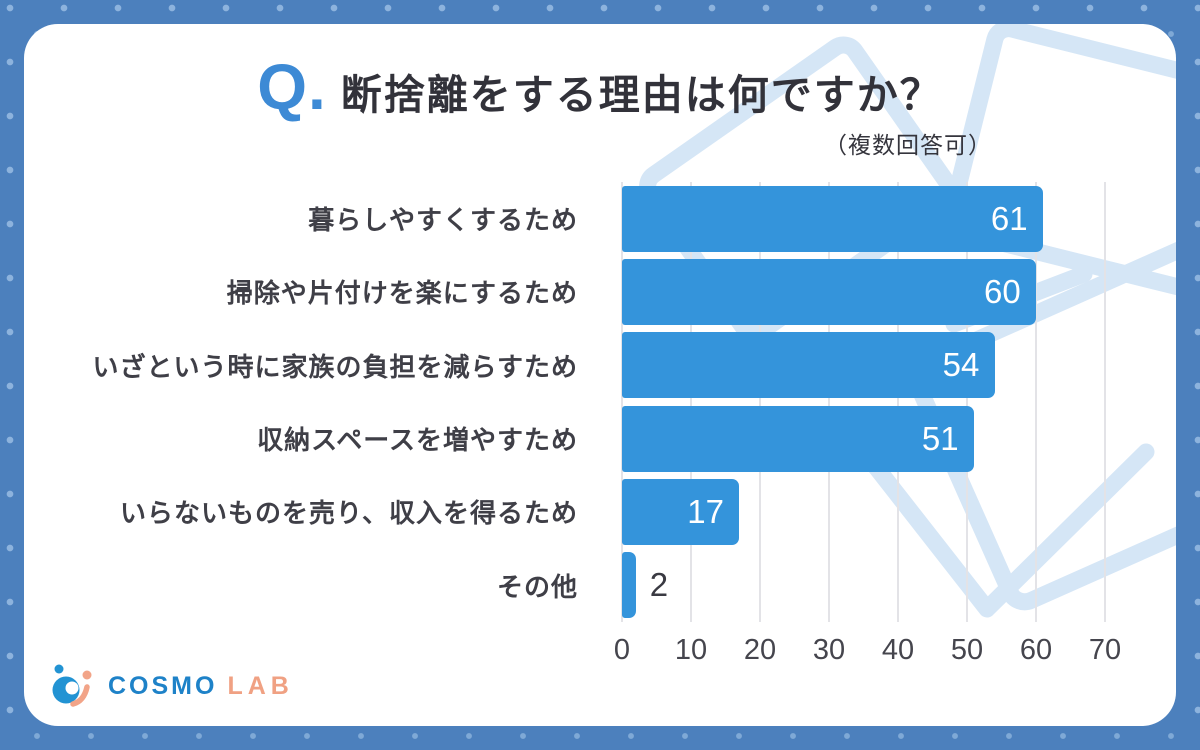 The image size is (1200, 750). I want to click on x-tick-label: 10, so click(691, 650).